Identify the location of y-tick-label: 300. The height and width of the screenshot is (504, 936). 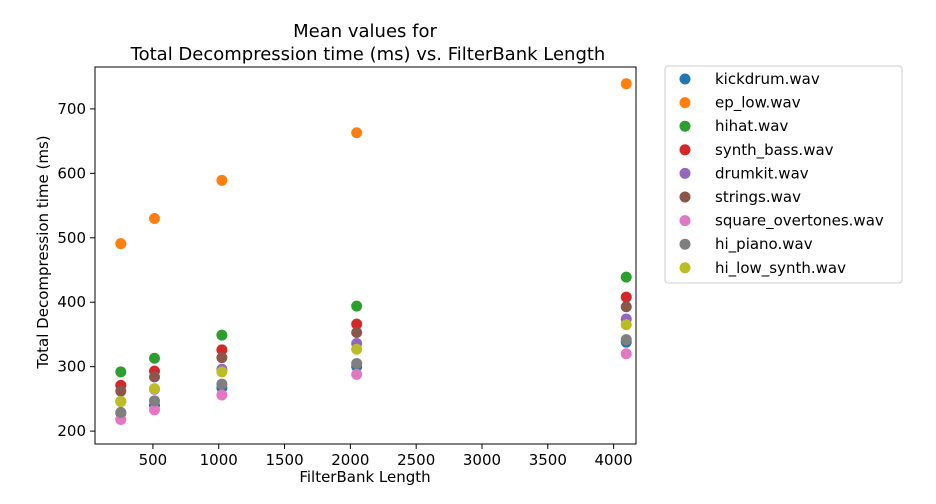
(71, 367).